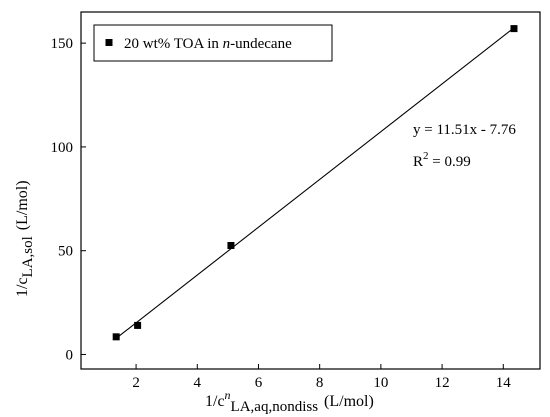 The image size is (550, 417). I want to click on legend-box, so click(213, 43).